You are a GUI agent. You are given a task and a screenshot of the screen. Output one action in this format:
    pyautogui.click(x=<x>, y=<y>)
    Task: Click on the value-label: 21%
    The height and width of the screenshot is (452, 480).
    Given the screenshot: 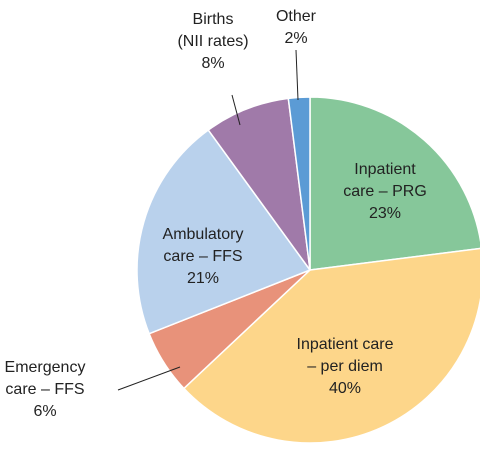 What is the action you would take?
    pyautogui.click(x=203, y=278)
    